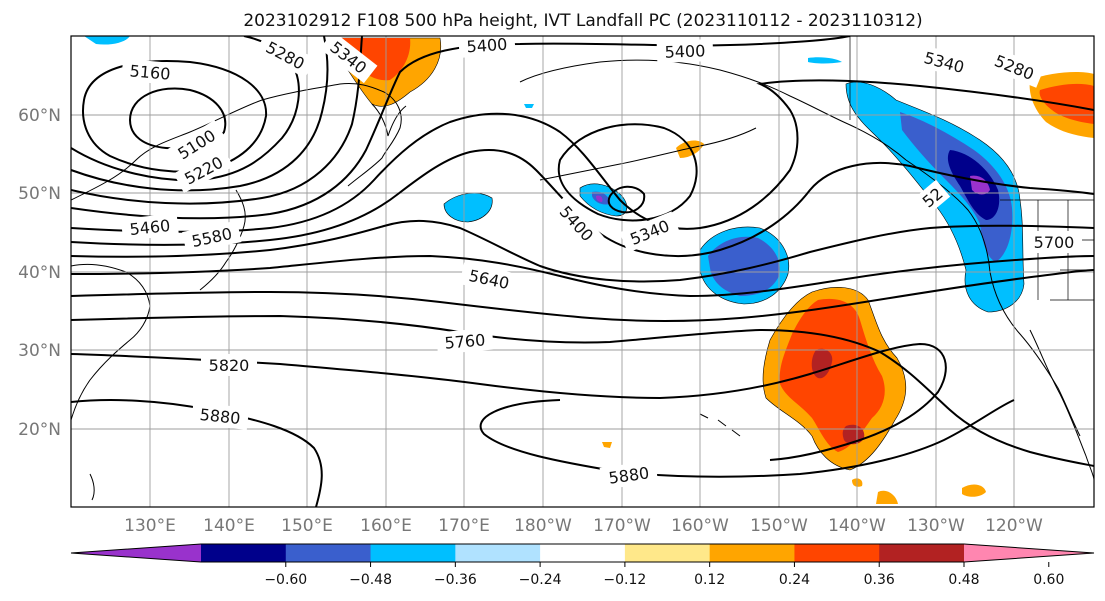 This screenshot has width=1105, height=601. I want to click on contour-5340-e, so click(627, 172).